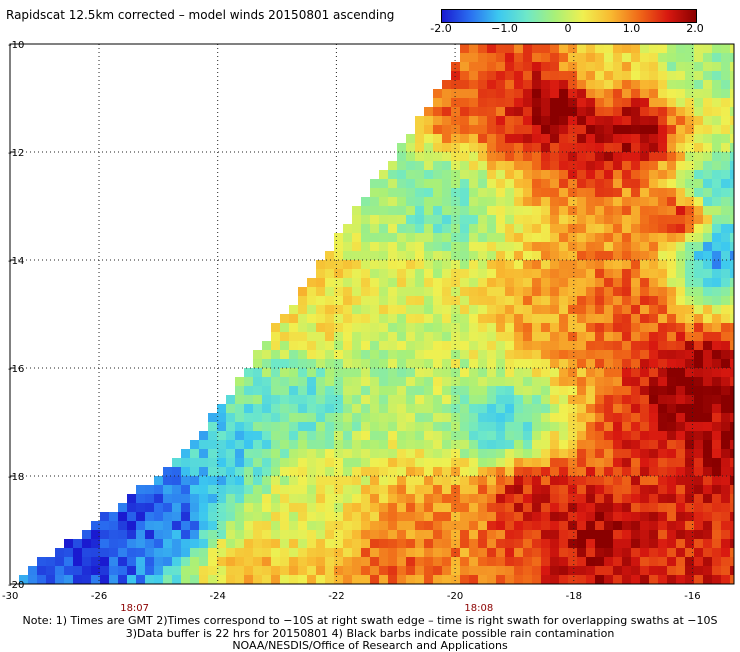 Image resolution: width=740 pixels, height=652 pixels. Describe the element at coordinates (16, 45) in the screenshot. I see `y-tick-label: -10` at that location.